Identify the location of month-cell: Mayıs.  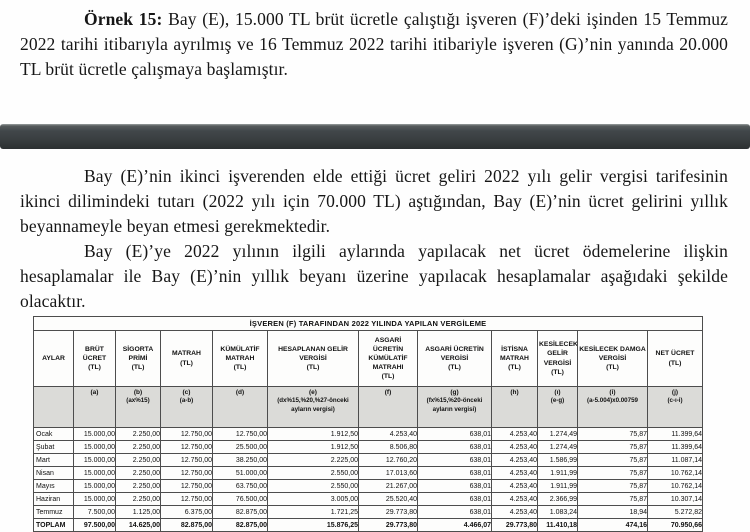
(53, 486).